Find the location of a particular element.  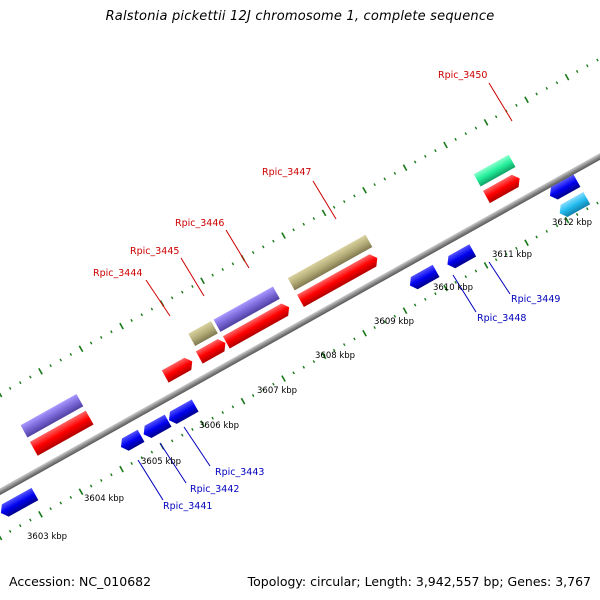

gene-label-rpic-3449: Rpic_3449 is located at coordinates (535, 299).